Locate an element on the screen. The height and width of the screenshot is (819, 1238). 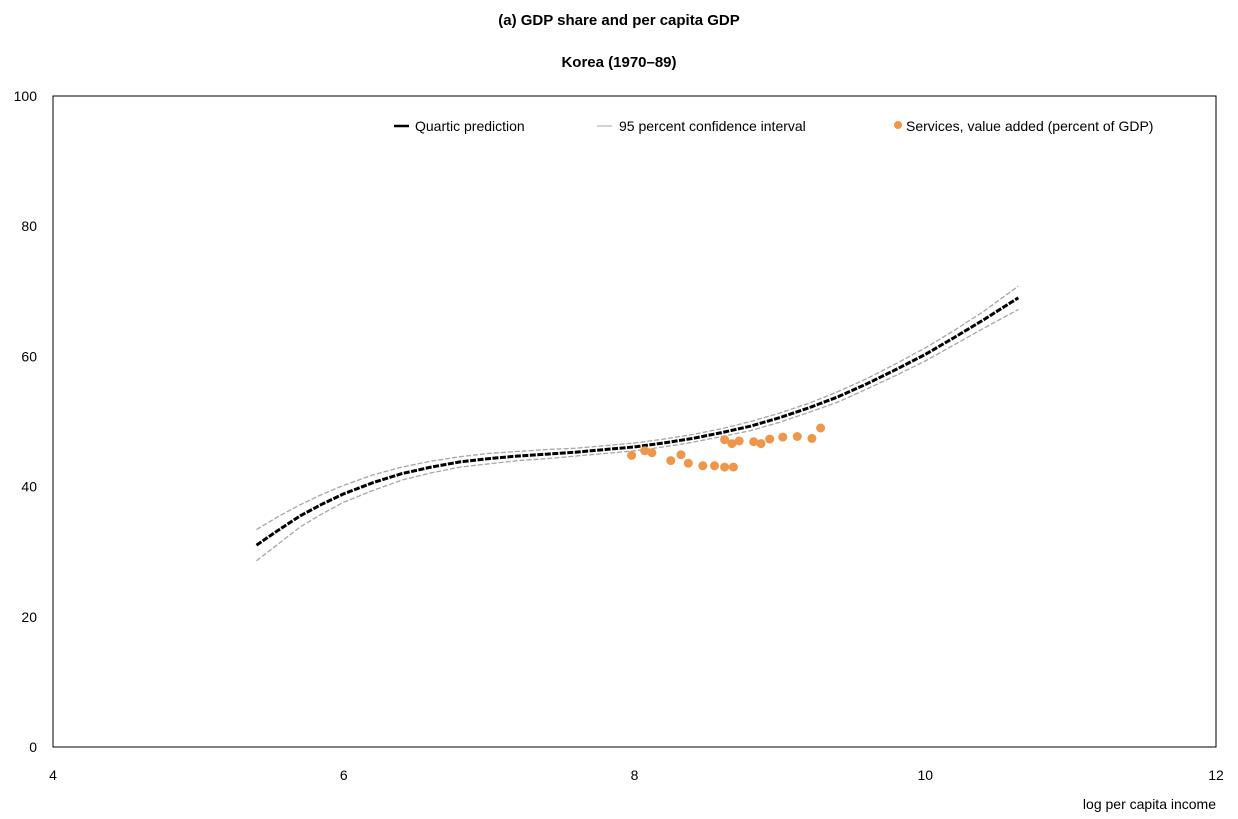
x-tick-label: 6 is located at coordinates (344, 775).